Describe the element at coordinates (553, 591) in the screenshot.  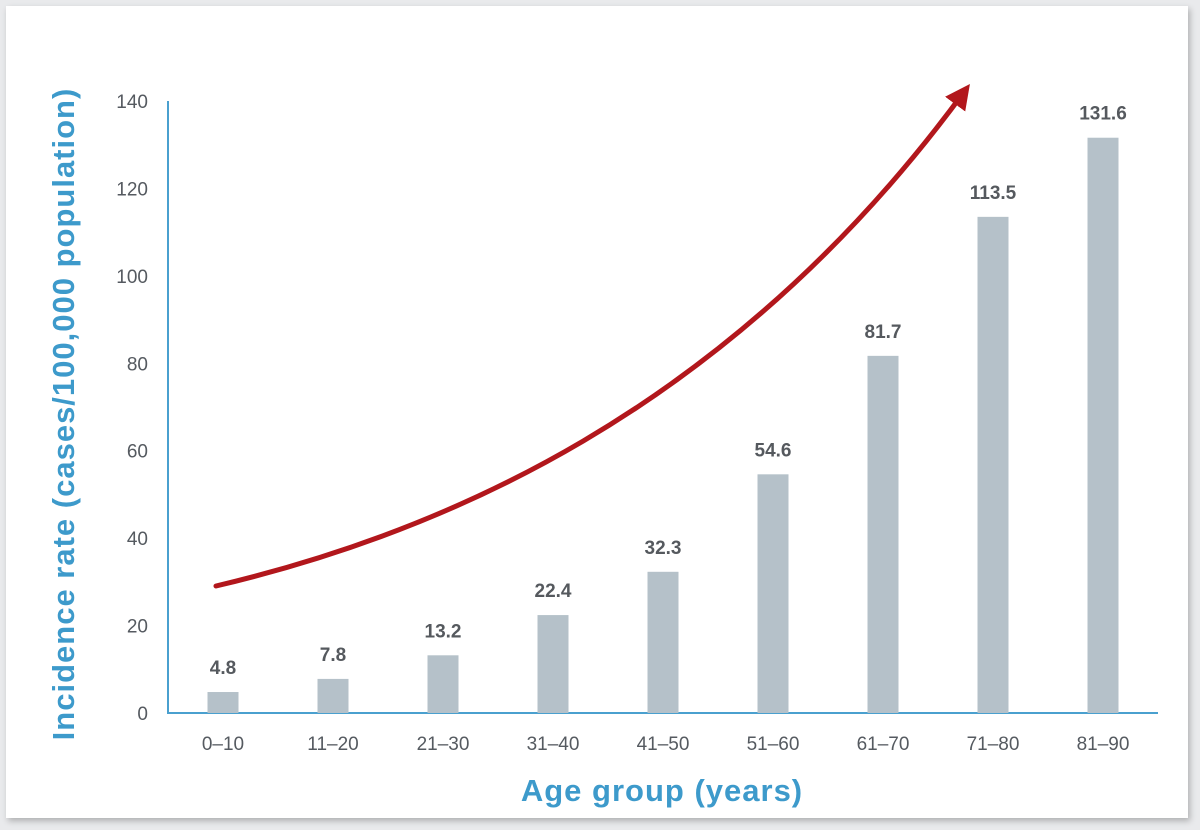
I see `value-label: 22.4` at that location.